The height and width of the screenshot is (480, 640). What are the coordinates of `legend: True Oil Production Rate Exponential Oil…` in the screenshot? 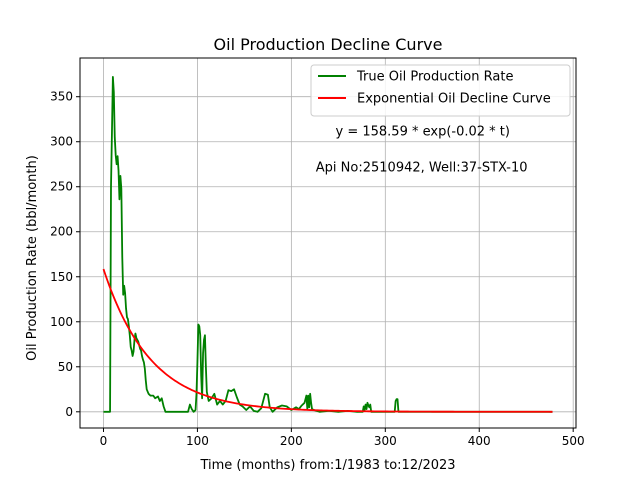 It's located at (440, 90).